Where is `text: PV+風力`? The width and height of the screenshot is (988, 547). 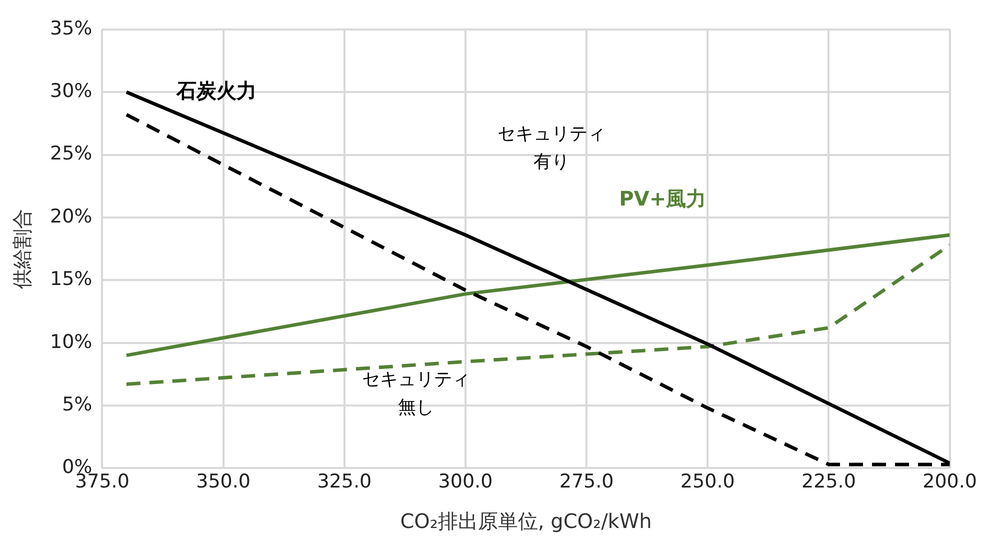
text: PV+風力 is located at coordinates (662, 198).